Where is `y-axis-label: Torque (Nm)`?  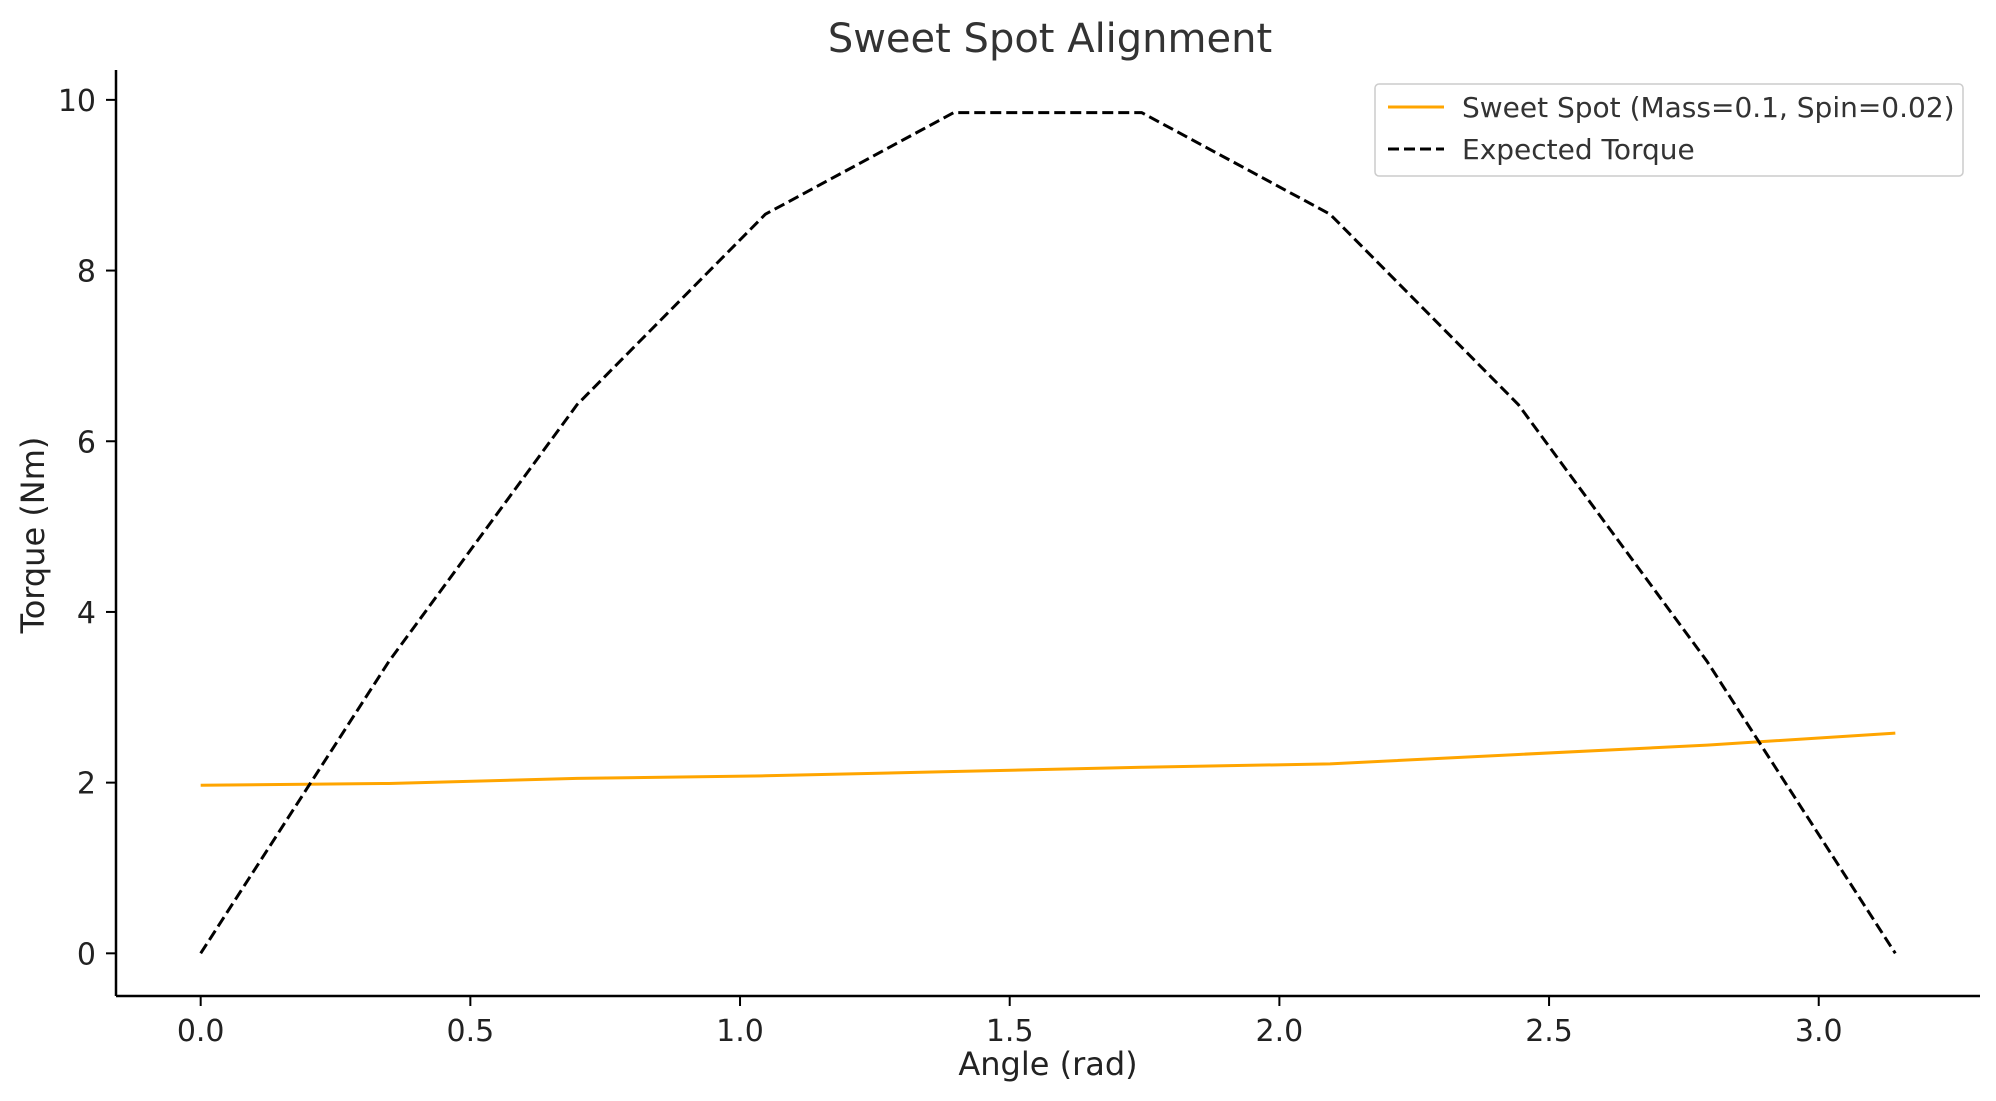
y-axis-label: Torque (Nm) is located at coordinates (33, 536).